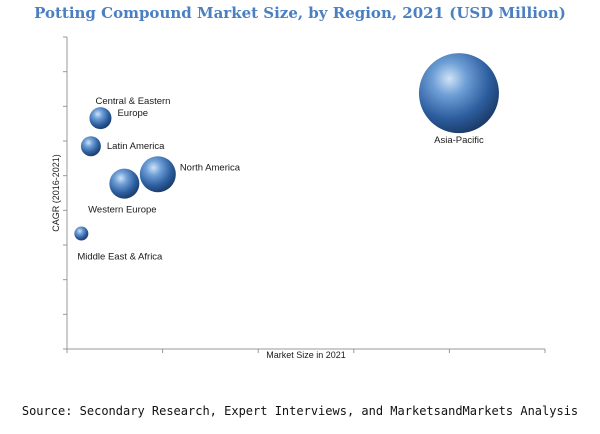 Image resolution: width=600 pixels, height=434 pixels. What do you see at coordinates (132, 107) in the screenshot?
I see `bubble-label-central-eastern-europe: Central & Eastern Europe` at bounding box center [132, 107].